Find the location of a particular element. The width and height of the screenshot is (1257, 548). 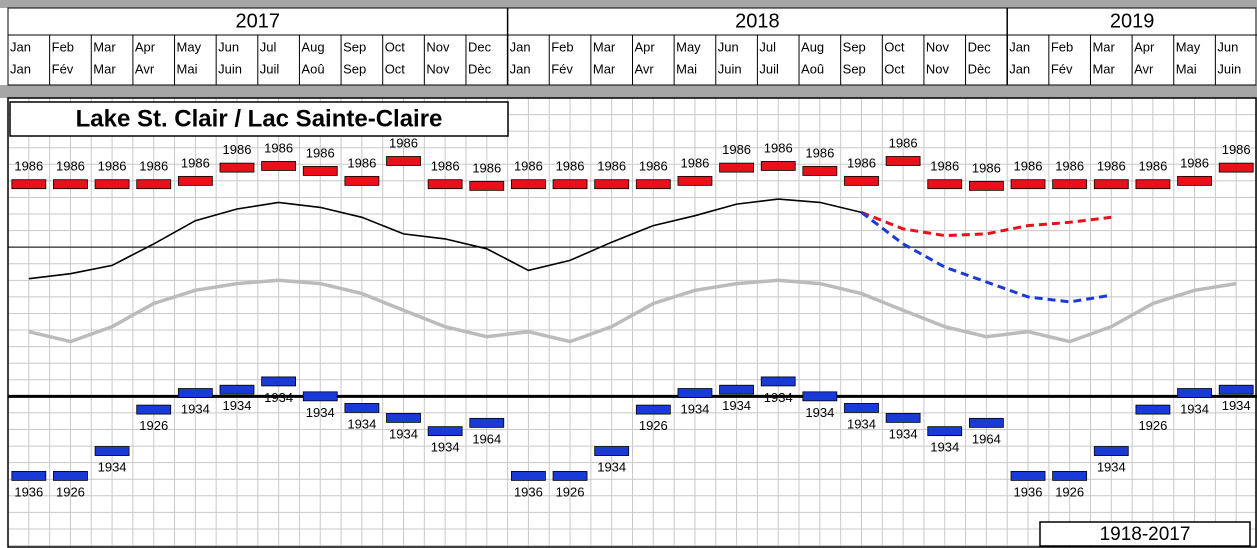

chart-title: Lake St. Clair / Lac Sainte-Claire is located at coordinates (259, 118).